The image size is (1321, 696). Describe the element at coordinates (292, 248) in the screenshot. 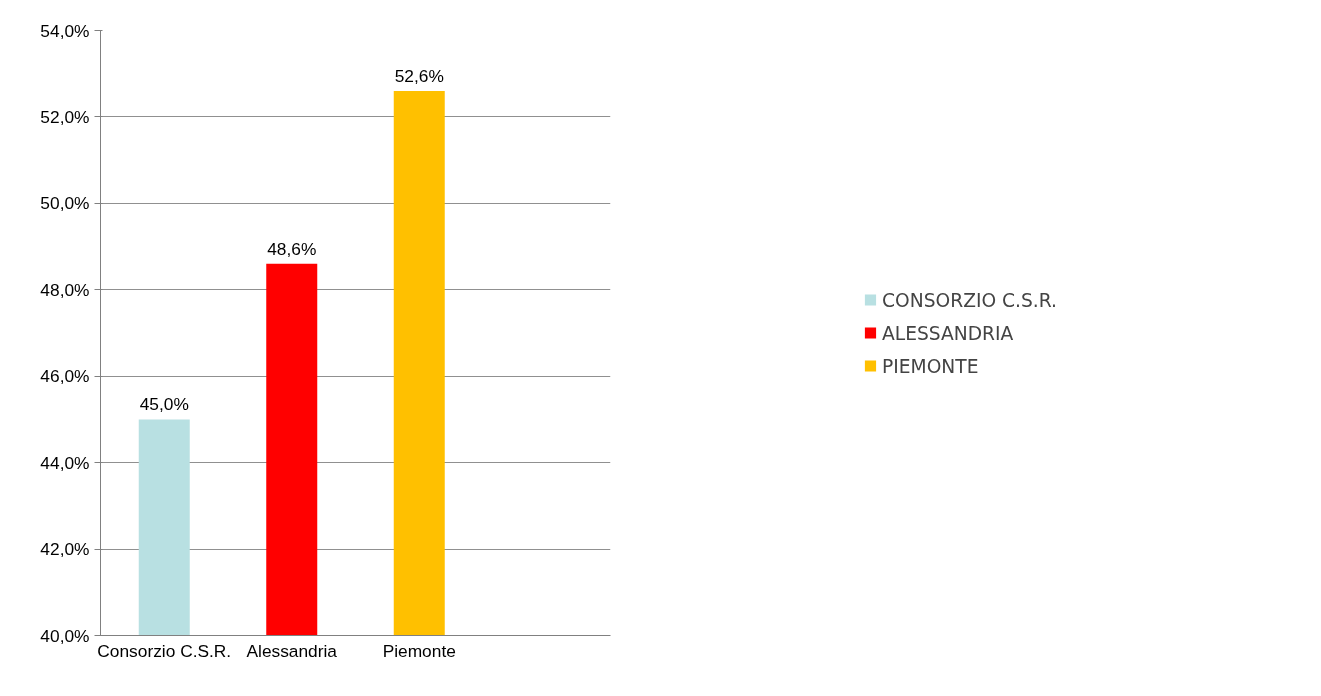

I see `data-label: 48,6%` at that location.